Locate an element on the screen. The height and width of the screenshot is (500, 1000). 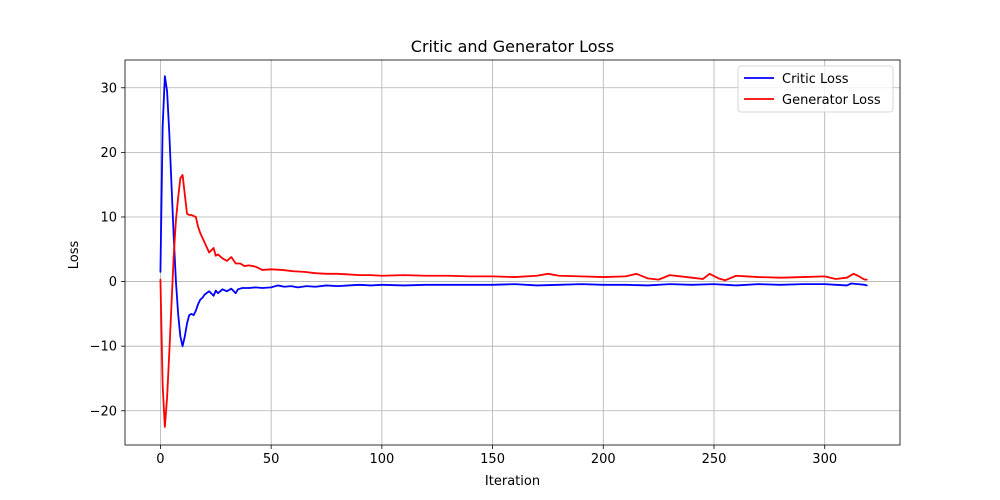
x-tick-label: 200 is located at coordinates (603, 459).